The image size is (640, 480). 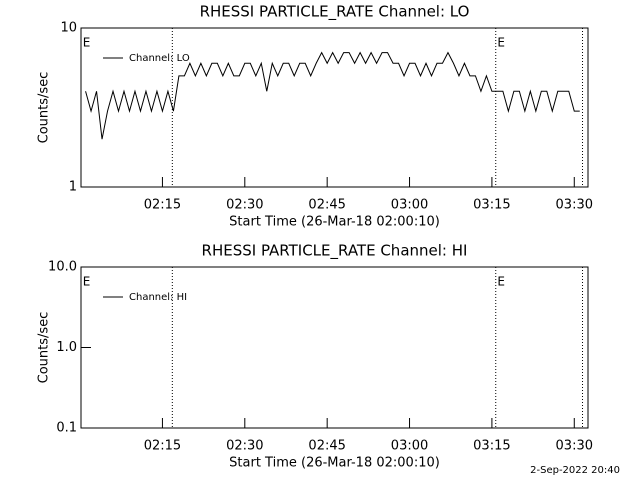 What do you see at coordinates (575, 470) in the screenshot?
I see `footer: 2-Sep-2022 20:40` at bounding box center [575, 470].